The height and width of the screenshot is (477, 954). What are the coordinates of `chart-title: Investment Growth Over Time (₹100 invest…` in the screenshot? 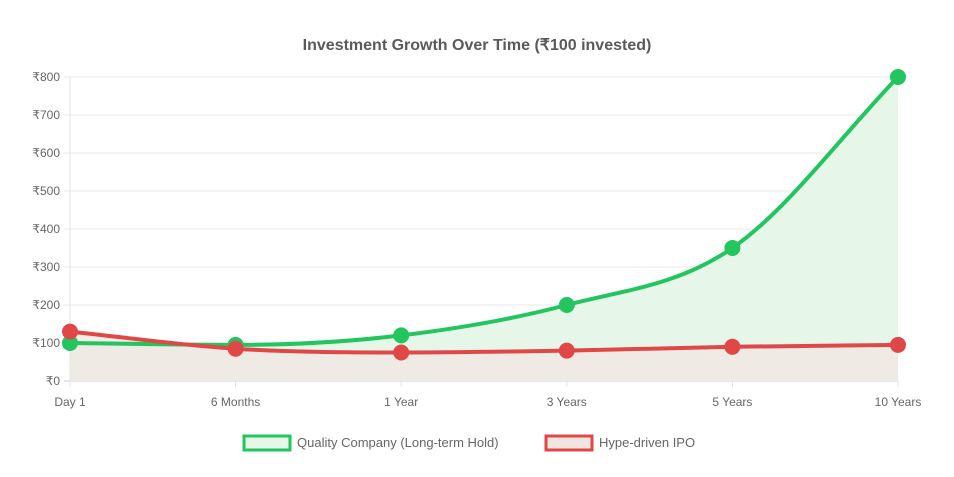 It's located at (477, 45).